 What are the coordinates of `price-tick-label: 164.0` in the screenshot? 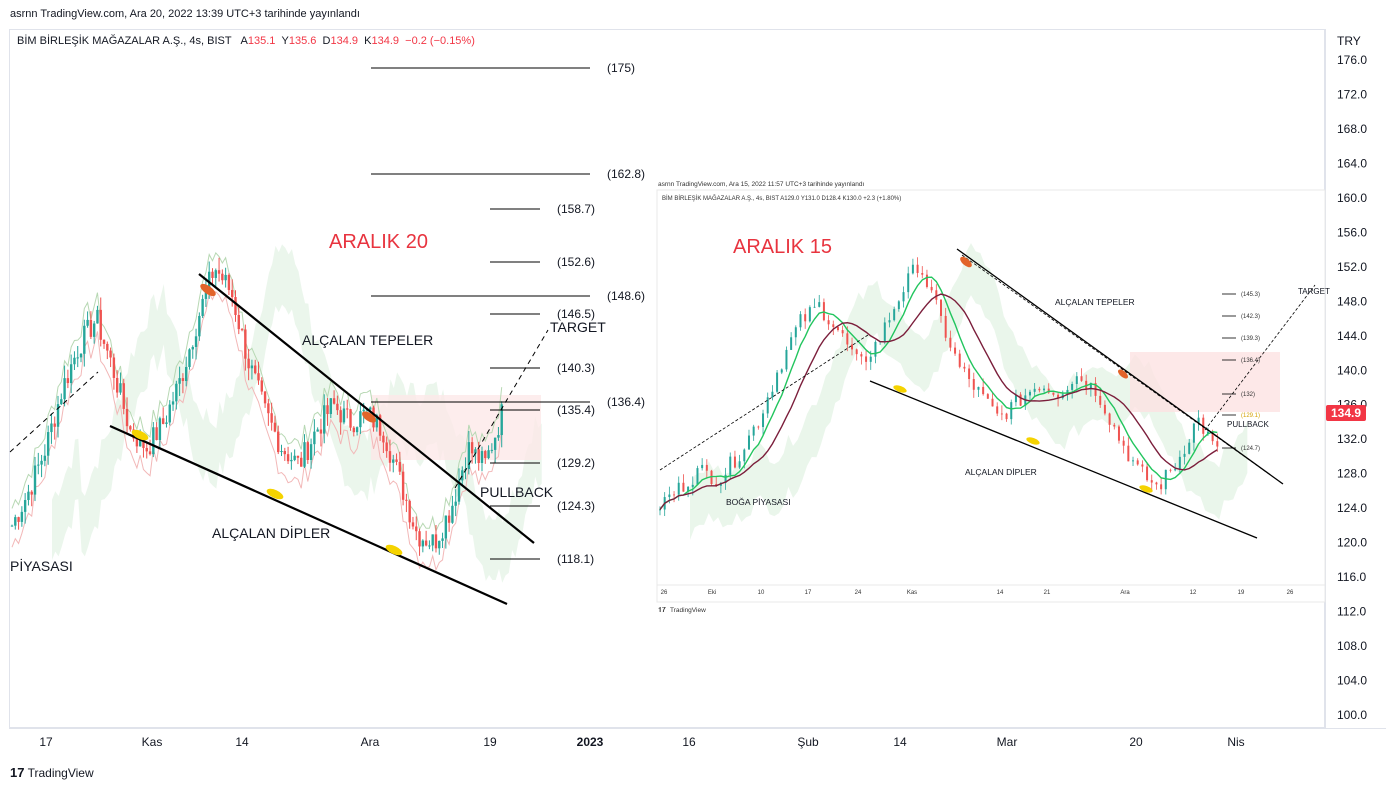 It's located at (1352, 163).